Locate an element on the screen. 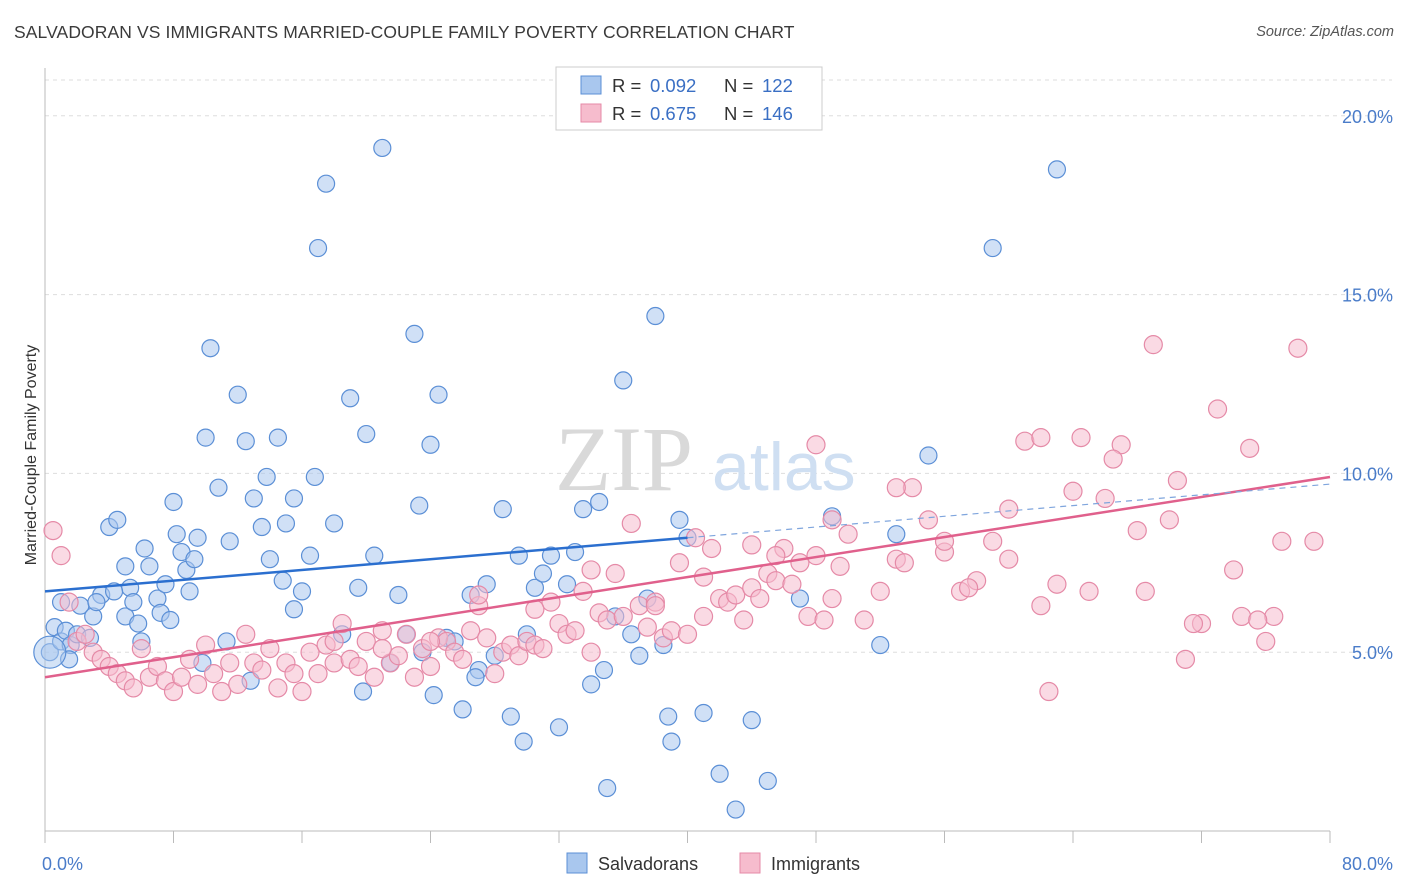 Image resolution: width=1406 pixels, height=892 pixels. y-tick-label: 15.0% is located at coordinates (1367, 296).